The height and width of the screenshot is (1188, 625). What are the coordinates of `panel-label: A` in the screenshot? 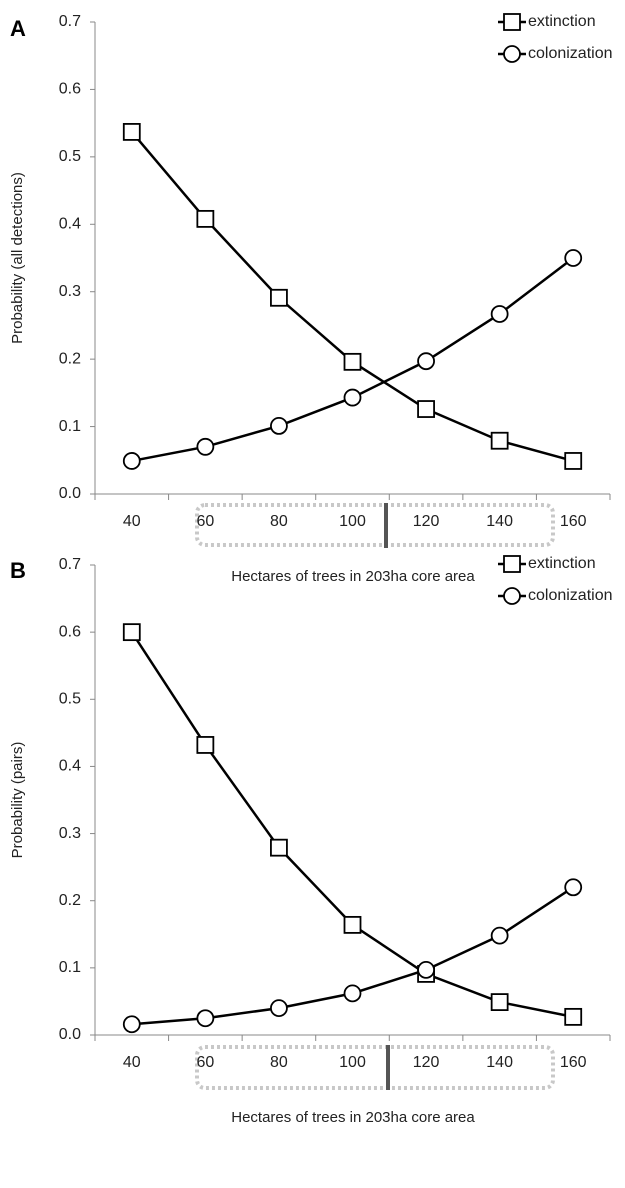 It's located at (18, 28).